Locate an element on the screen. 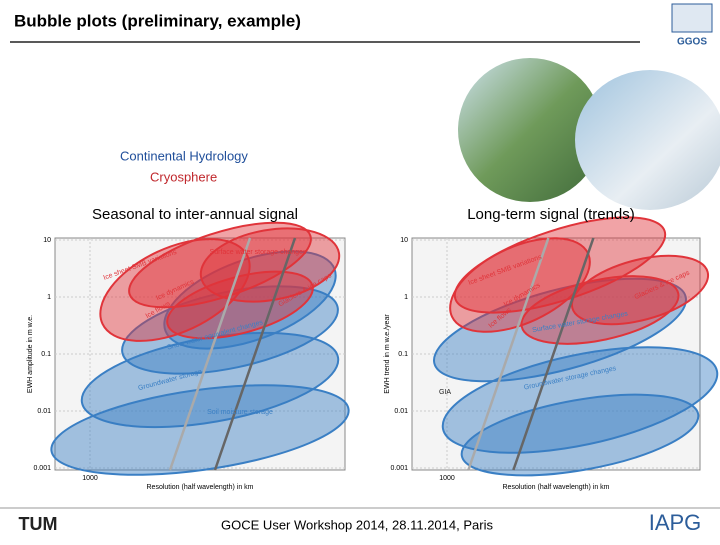  y-axis-label: EWH amplitude in m w.e. is located at coordinates (30, 354).